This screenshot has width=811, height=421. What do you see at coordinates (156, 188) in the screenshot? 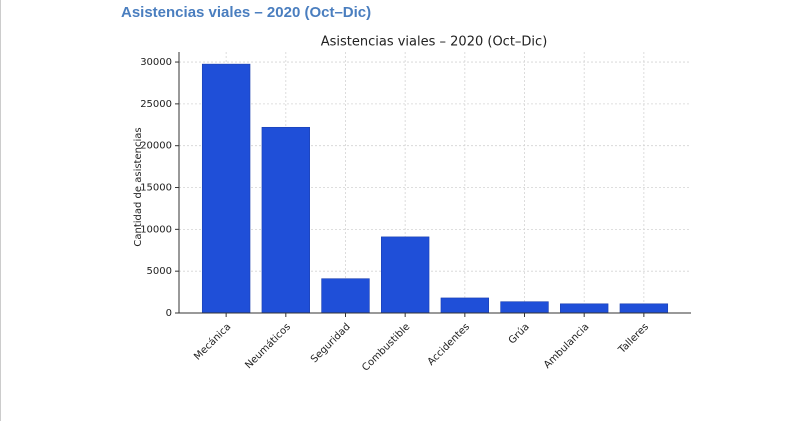
I see `y-tick-label: 15000` at bounding box center [156, 188].